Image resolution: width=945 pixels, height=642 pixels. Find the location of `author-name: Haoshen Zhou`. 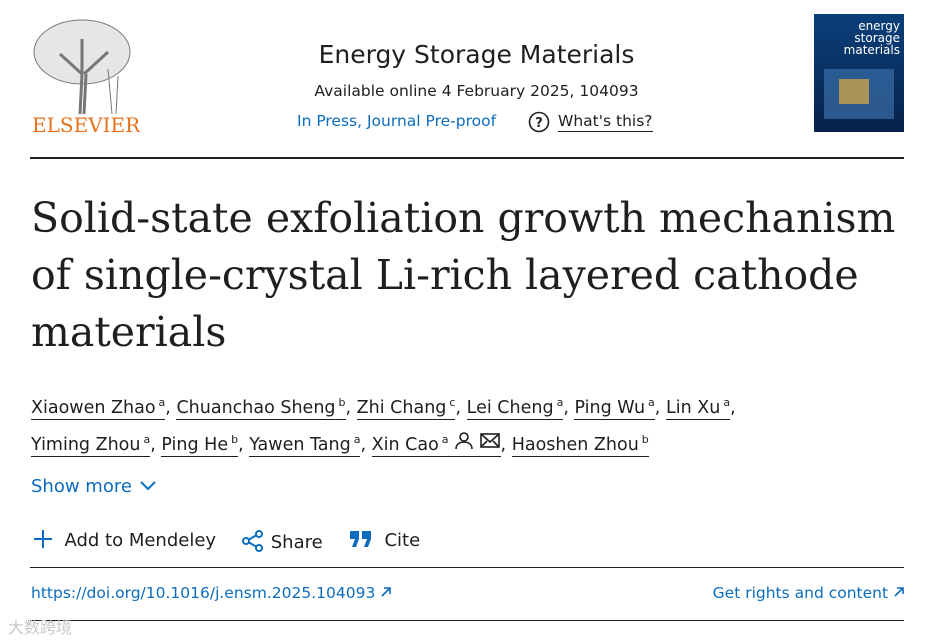

author-name: Haoshen Zhou is located at coordinates (575, 445).